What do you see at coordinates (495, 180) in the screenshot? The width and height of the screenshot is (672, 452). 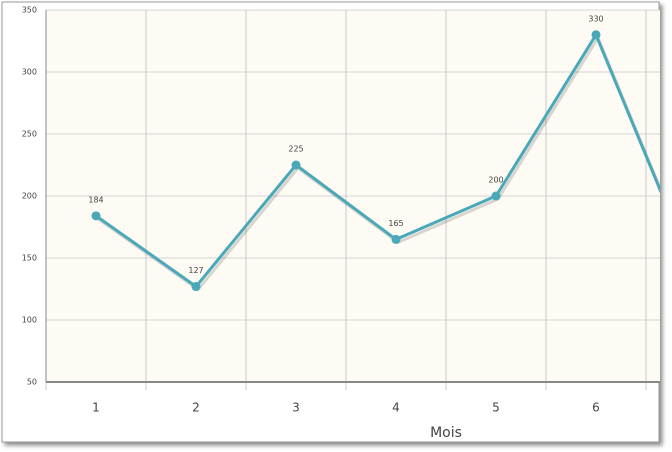 I see `data-label: 200` at bounding box center [495, 180].